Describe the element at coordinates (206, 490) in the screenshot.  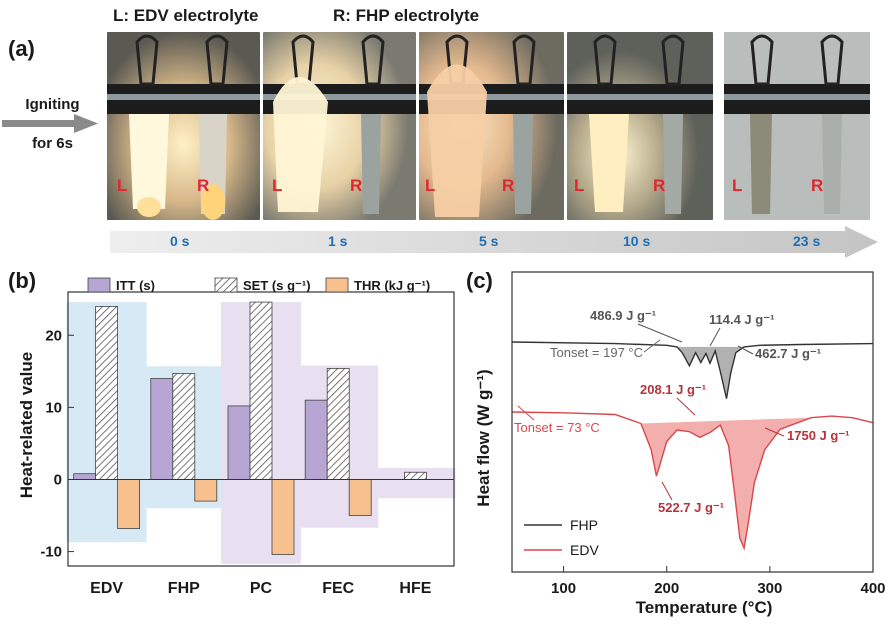
I see `bar-thr-fhp` at that location.